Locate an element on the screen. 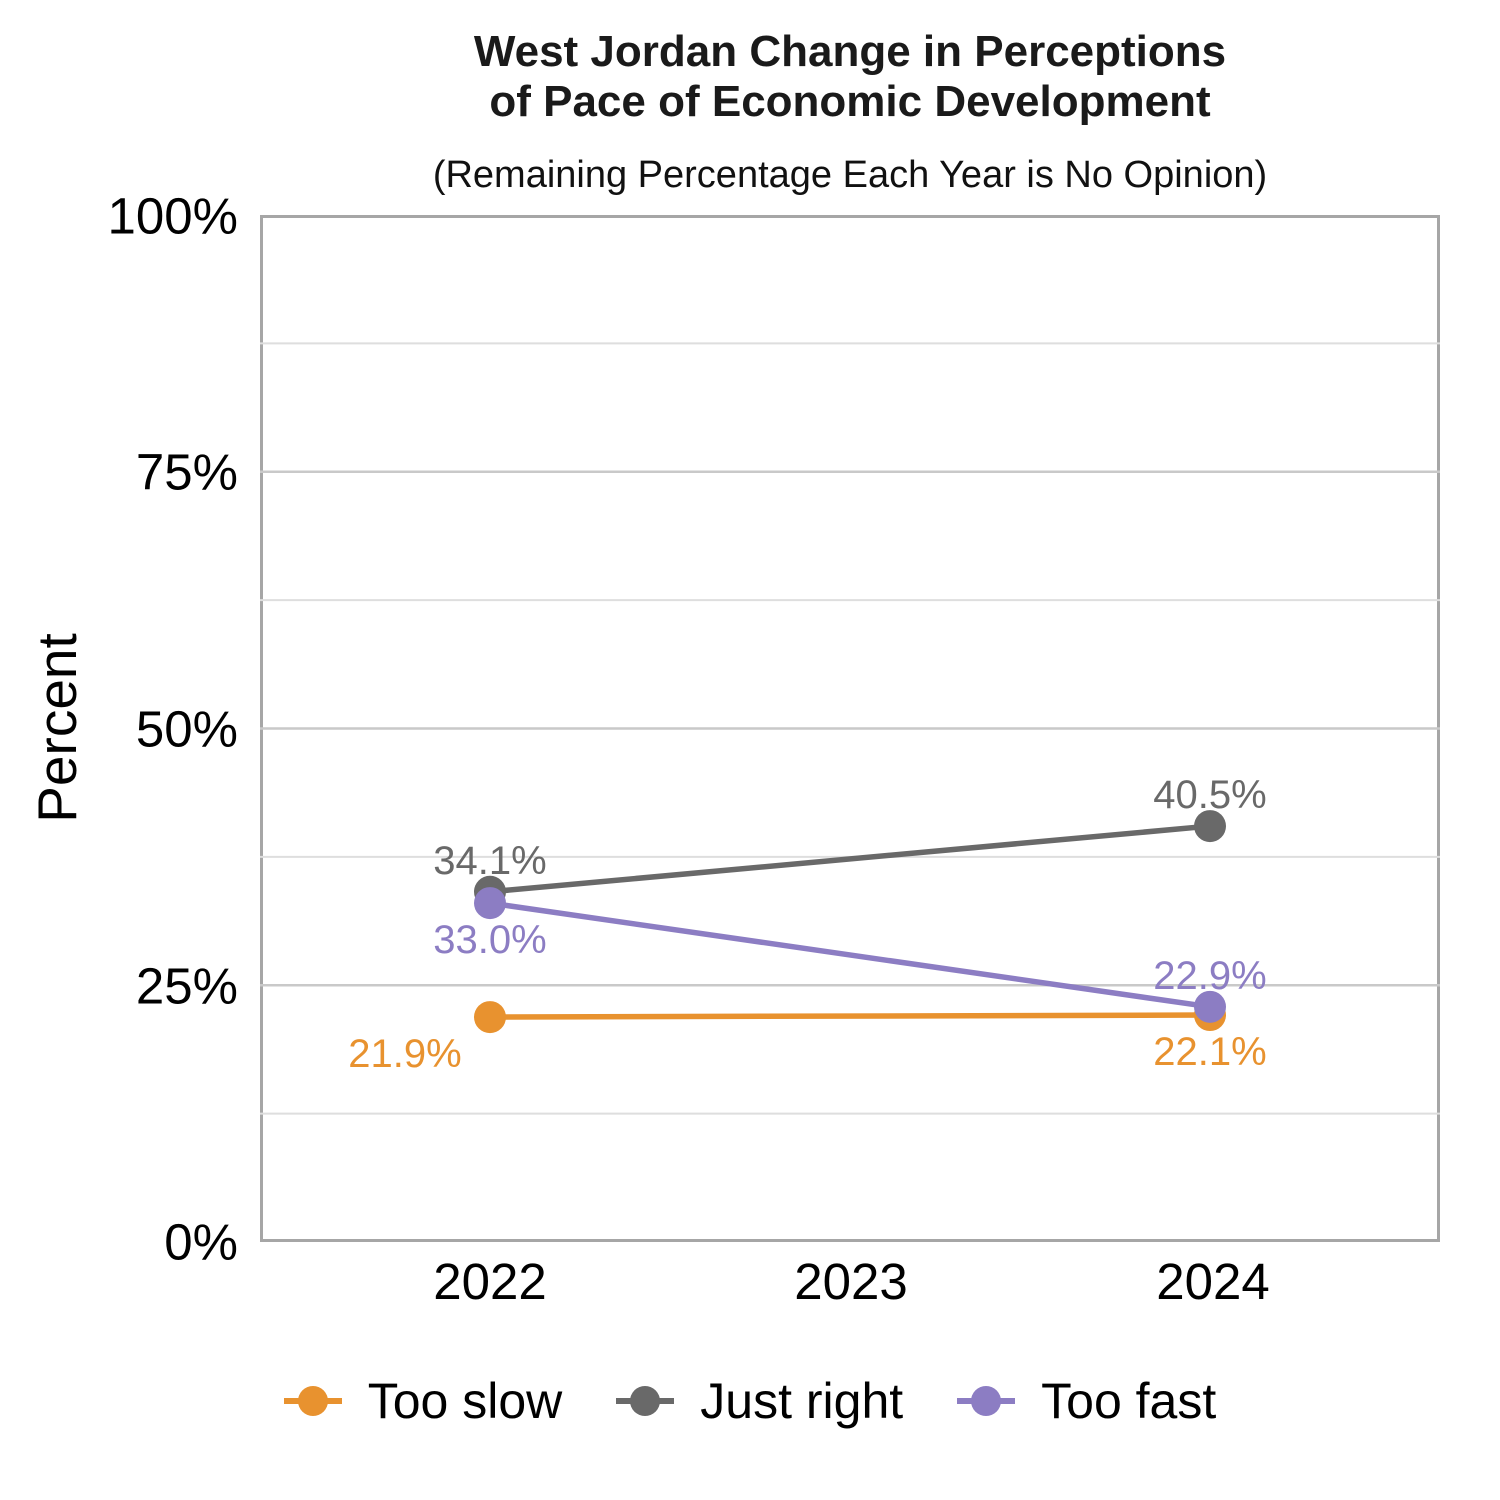  legend: Too slow Just right Too fast is located at coordinates (750, 1401).